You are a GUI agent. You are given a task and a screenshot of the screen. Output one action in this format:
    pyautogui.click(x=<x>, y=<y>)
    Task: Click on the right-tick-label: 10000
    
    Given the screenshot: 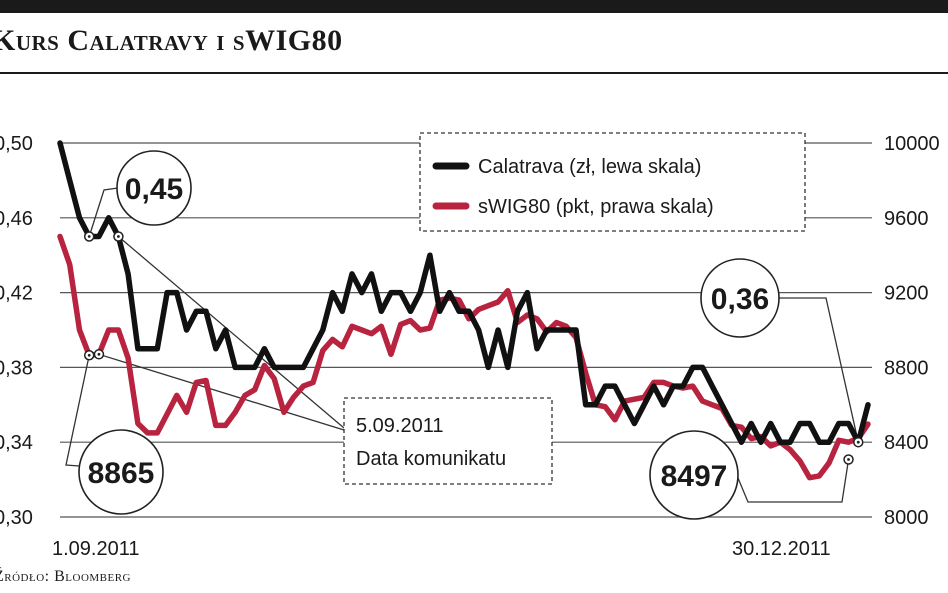 What is the action you would take?
    pyautogui.click(x=912, y=144)
    